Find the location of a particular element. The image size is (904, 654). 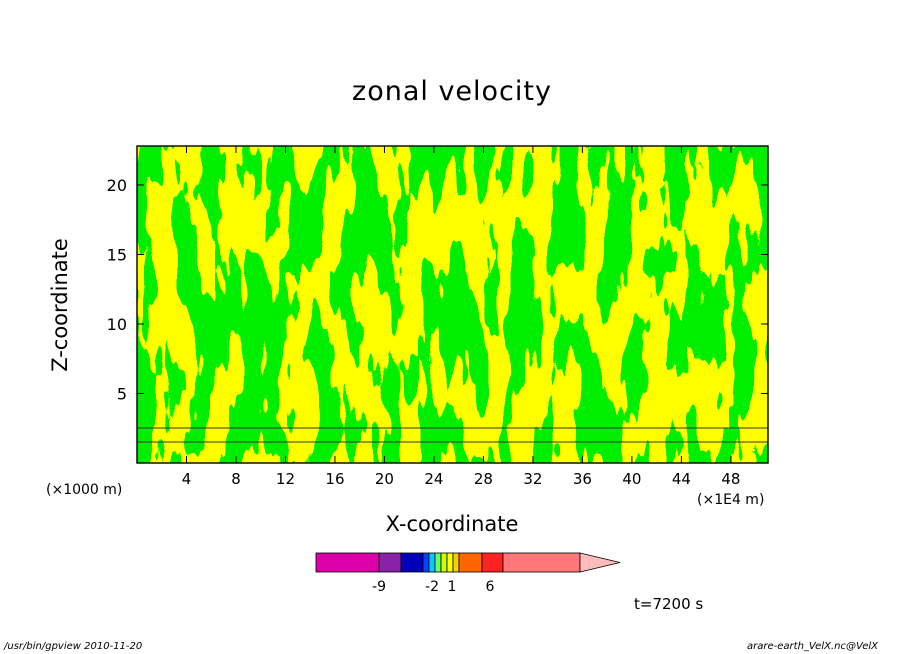

colorbar-tick-label: -9 is located at coordinates (379, 587).